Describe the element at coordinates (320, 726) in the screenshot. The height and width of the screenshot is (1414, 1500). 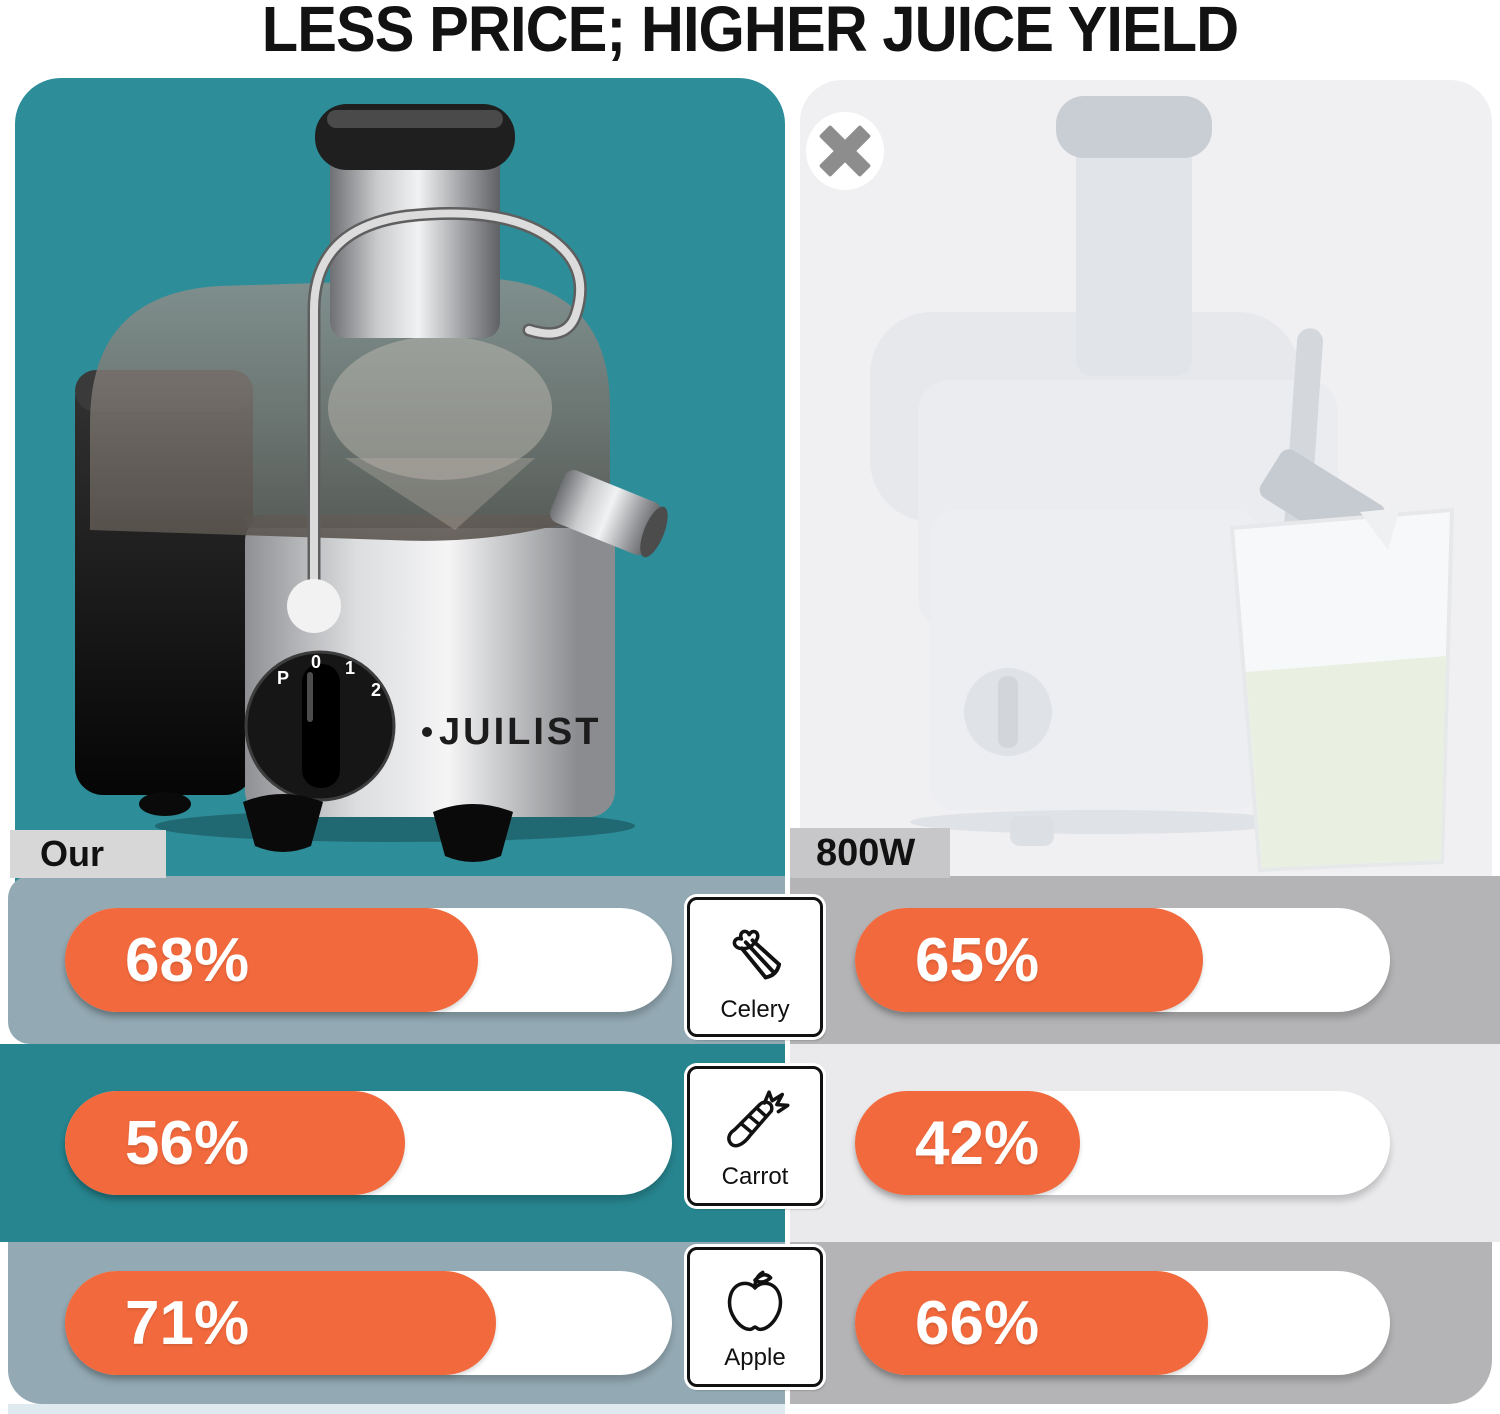
I see `speed-dial: P 0 1 2` at that location.